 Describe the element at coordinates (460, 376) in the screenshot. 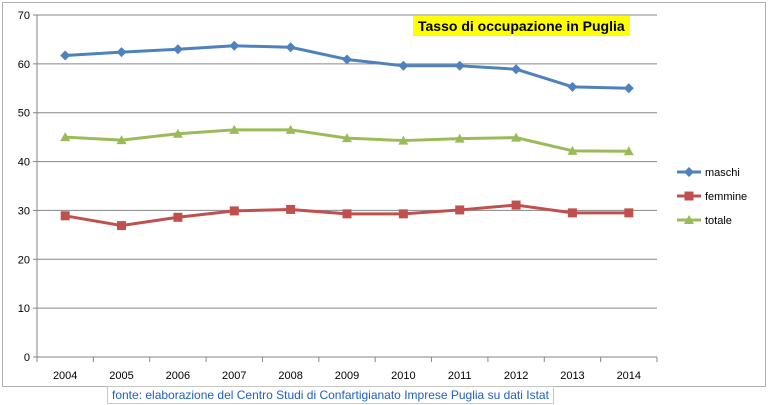

I see `x-tick-label: 2011` at that location.